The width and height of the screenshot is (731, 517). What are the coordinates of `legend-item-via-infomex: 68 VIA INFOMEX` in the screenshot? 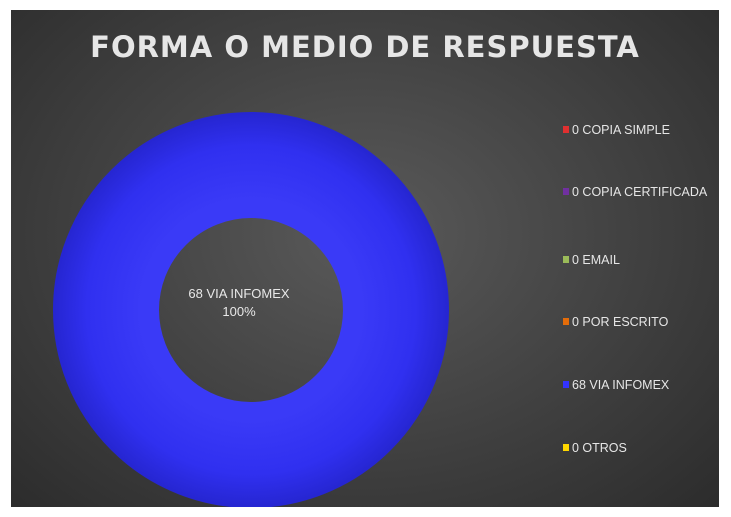 It's located at (638, 385).